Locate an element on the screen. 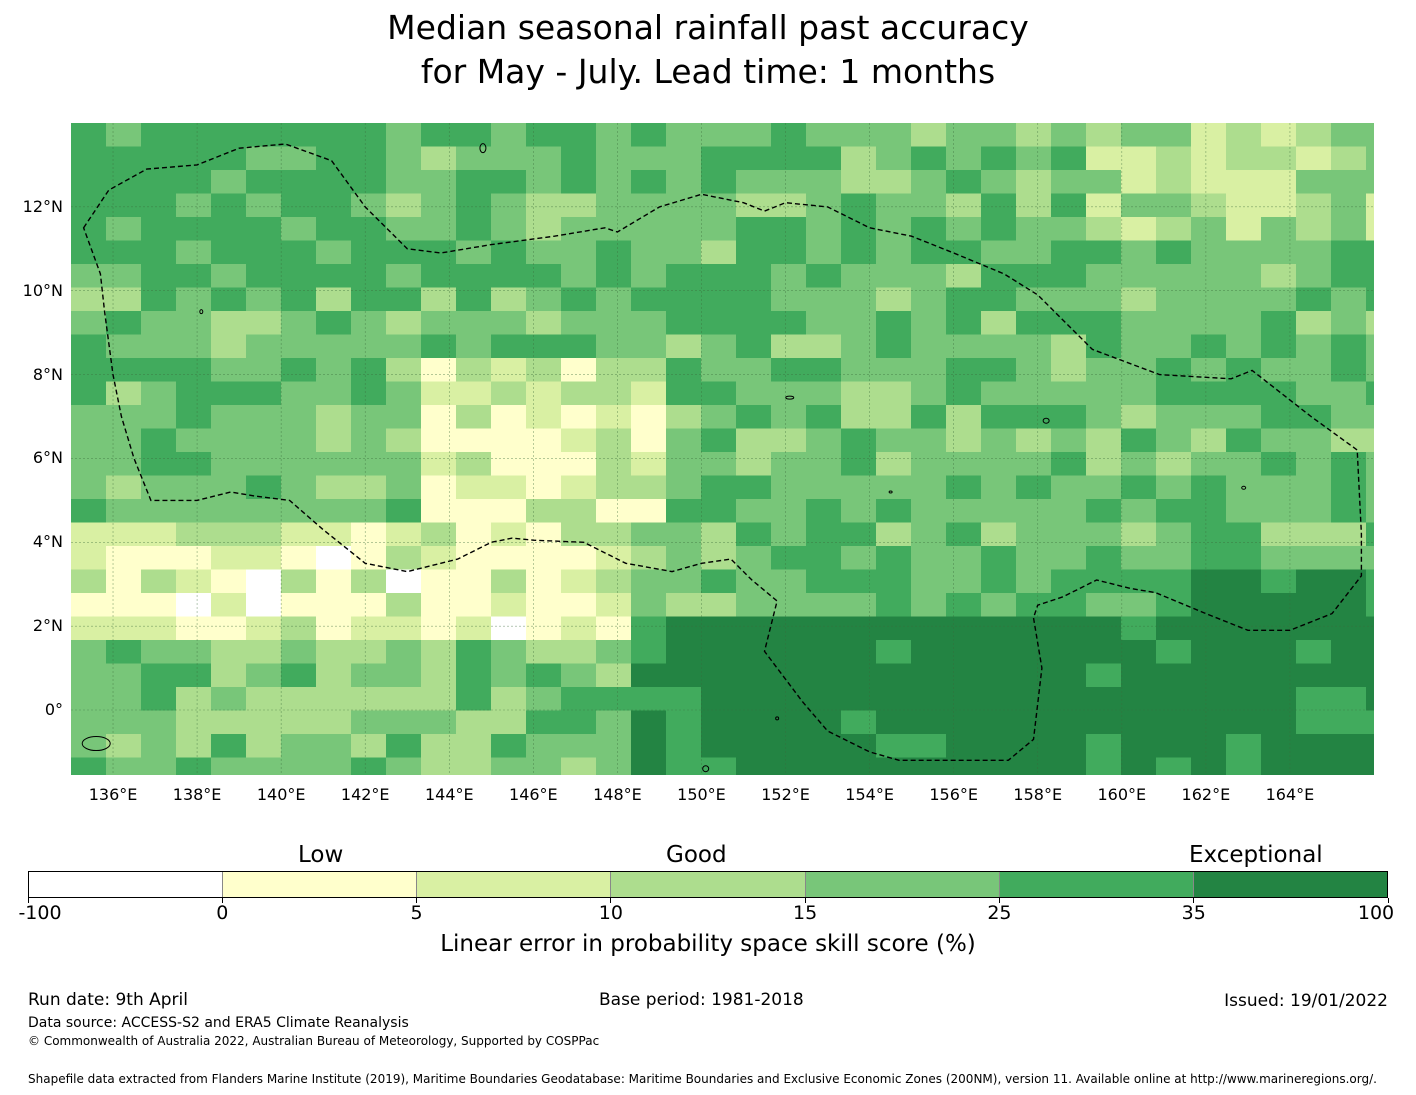  lon-tick-label: 154°E is located at coordinates (869, 794).